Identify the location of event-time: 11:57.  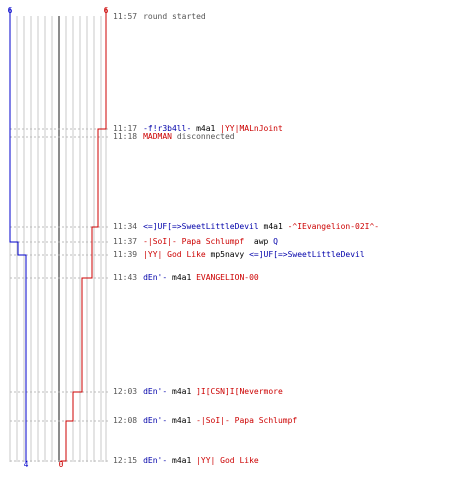
(125, 16).